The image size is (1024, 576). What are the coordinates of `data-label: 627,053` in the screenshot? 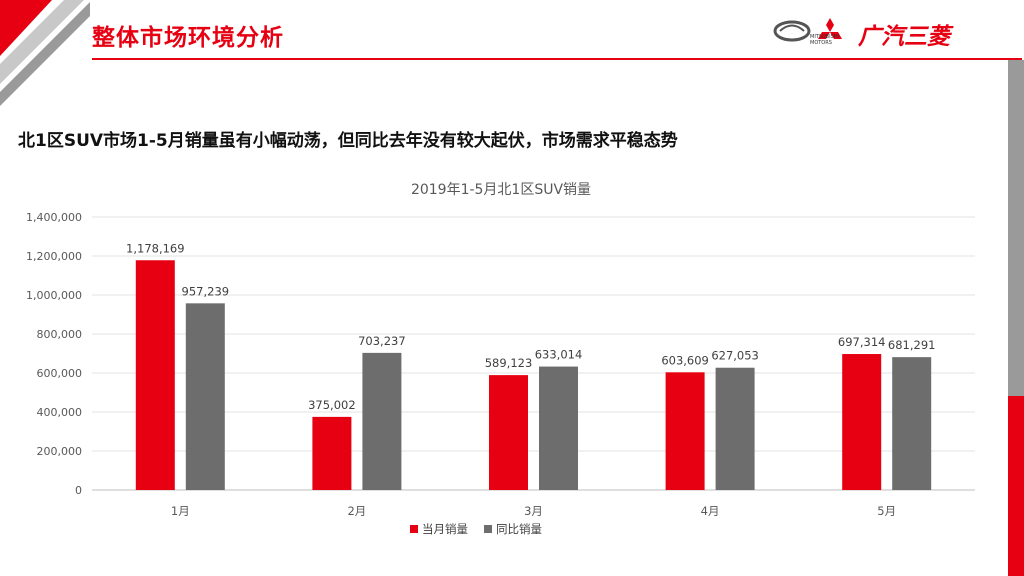 It's located at (735, 356).